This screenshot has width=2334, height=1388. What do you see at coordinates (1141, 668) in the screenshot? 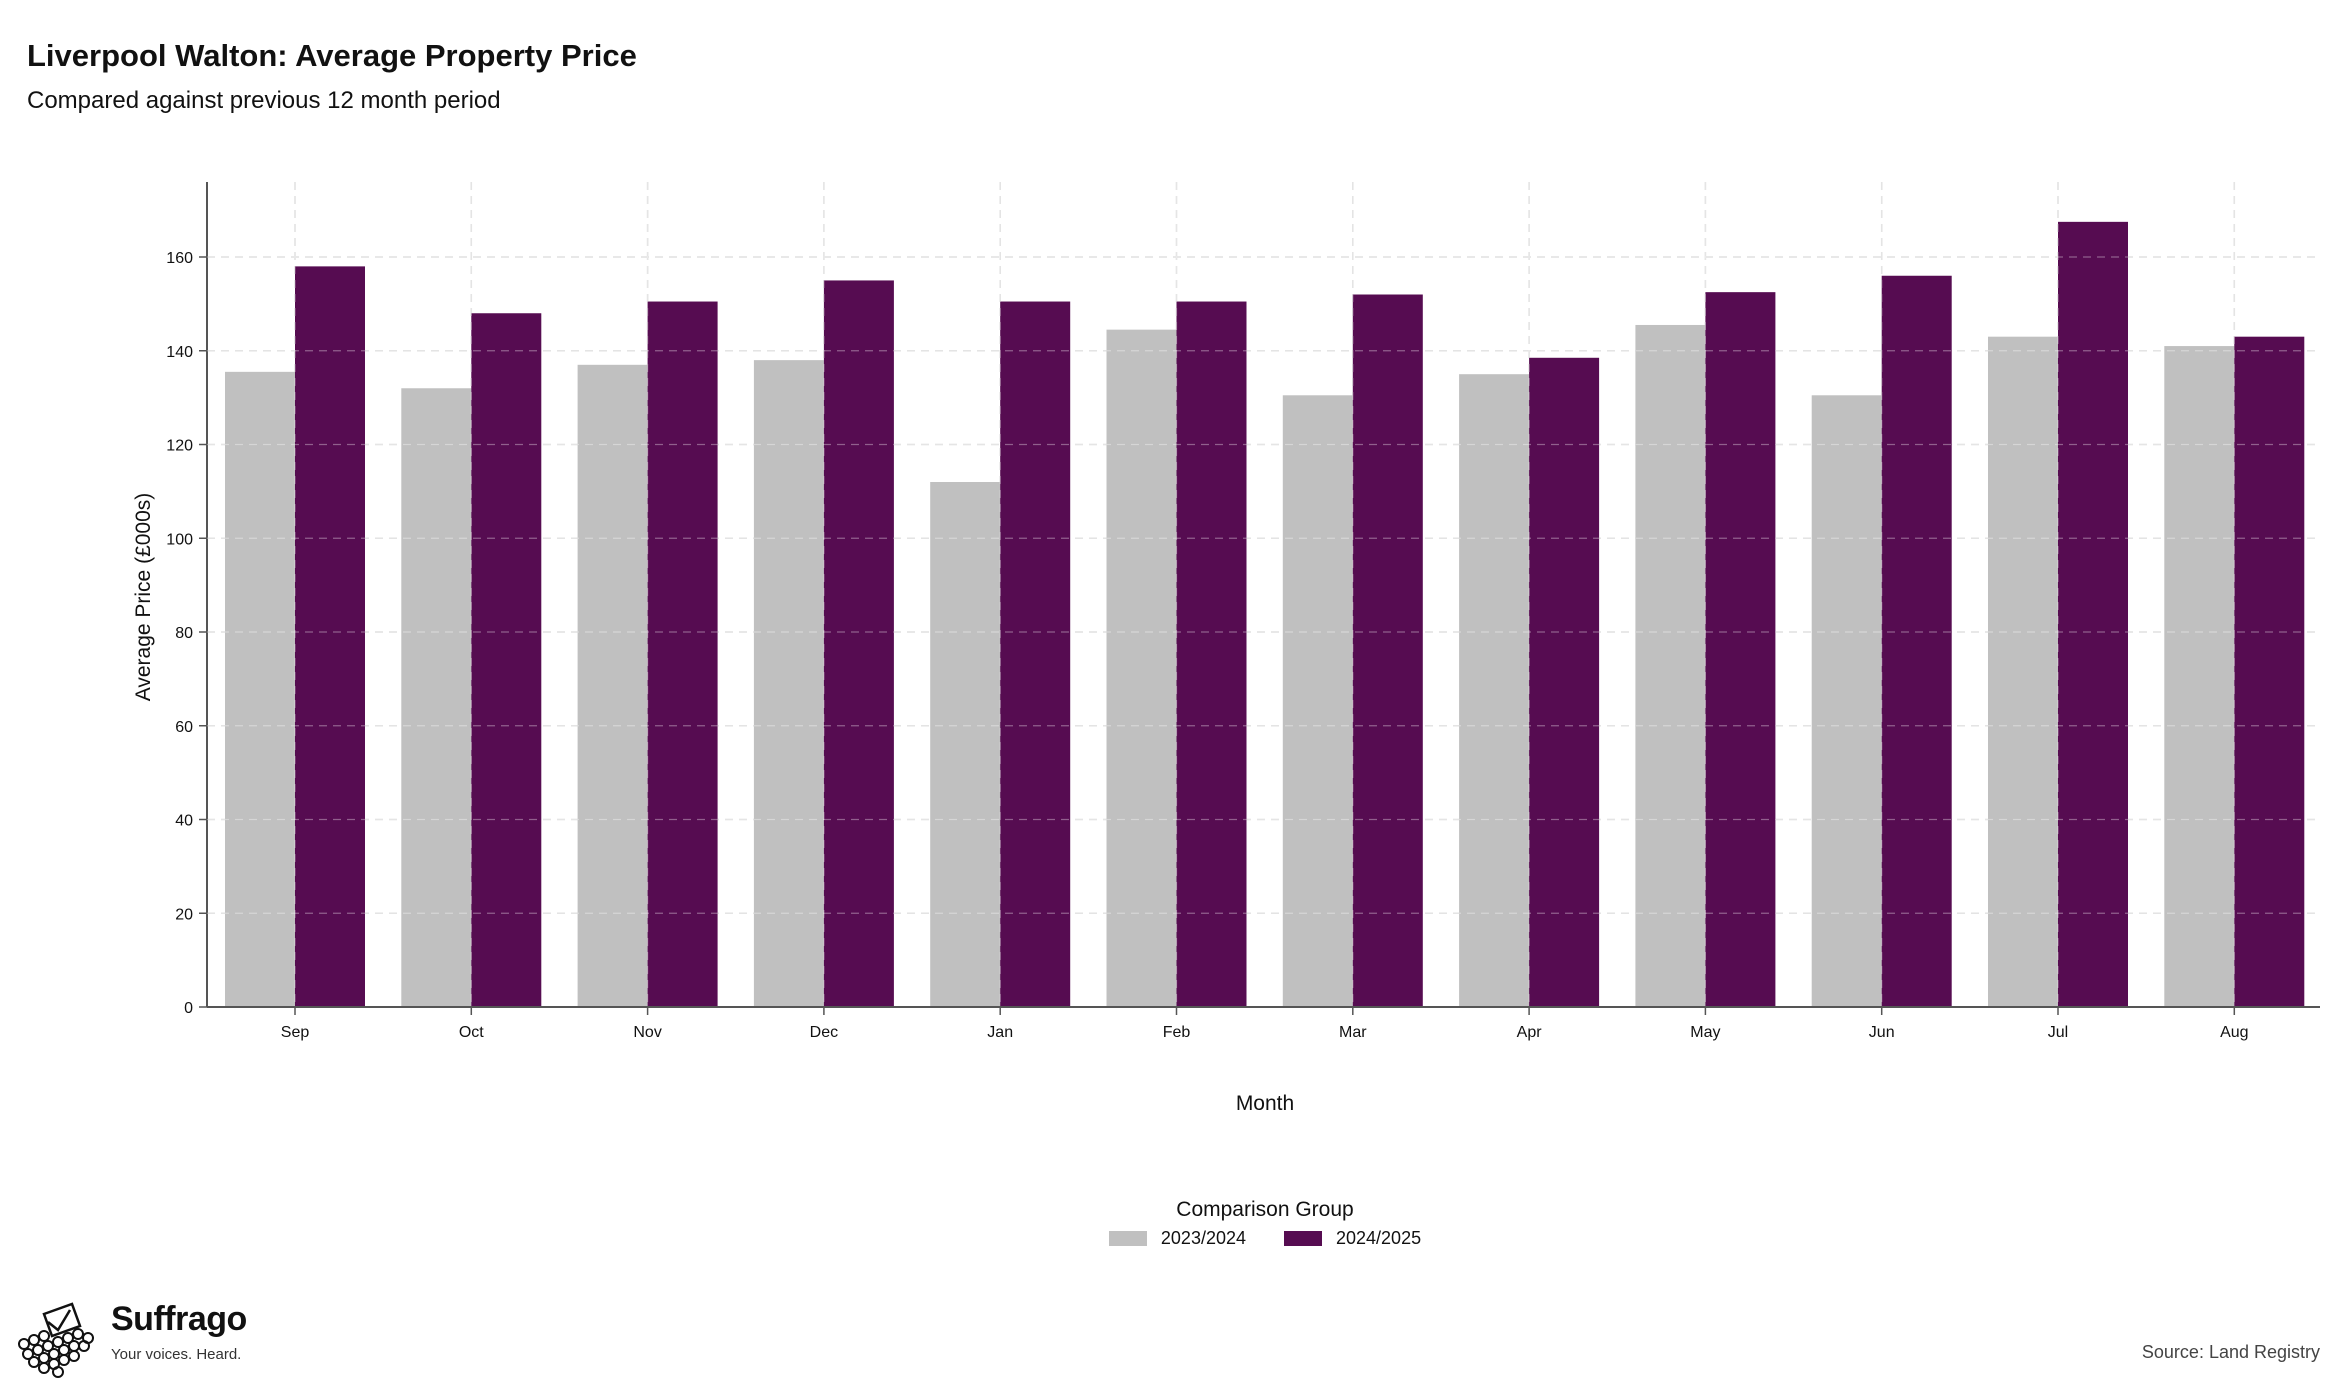
I see `bar-2023-2024-feb` at bounding box center [1141, 668].